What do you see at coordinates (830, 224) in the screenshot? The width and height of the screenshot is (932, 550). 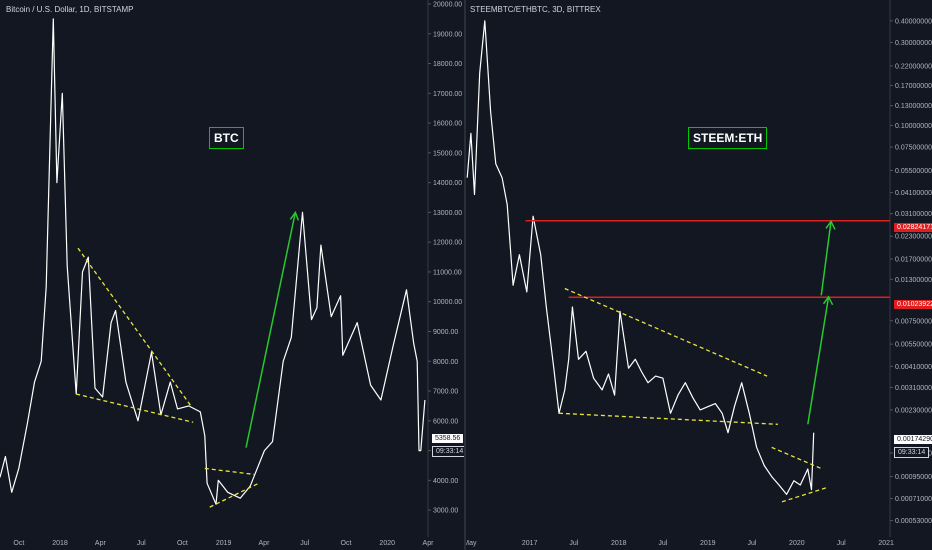 I see `steem-arrow-to-upper-level-head` at bounding box center [830, 224].